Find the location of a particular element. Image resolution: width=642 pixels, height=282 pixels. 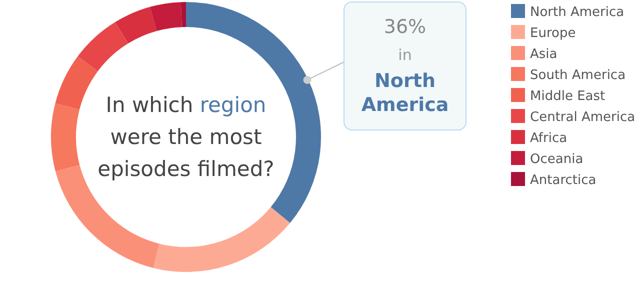

legend-label: North America is located at coordinates (577, 12).